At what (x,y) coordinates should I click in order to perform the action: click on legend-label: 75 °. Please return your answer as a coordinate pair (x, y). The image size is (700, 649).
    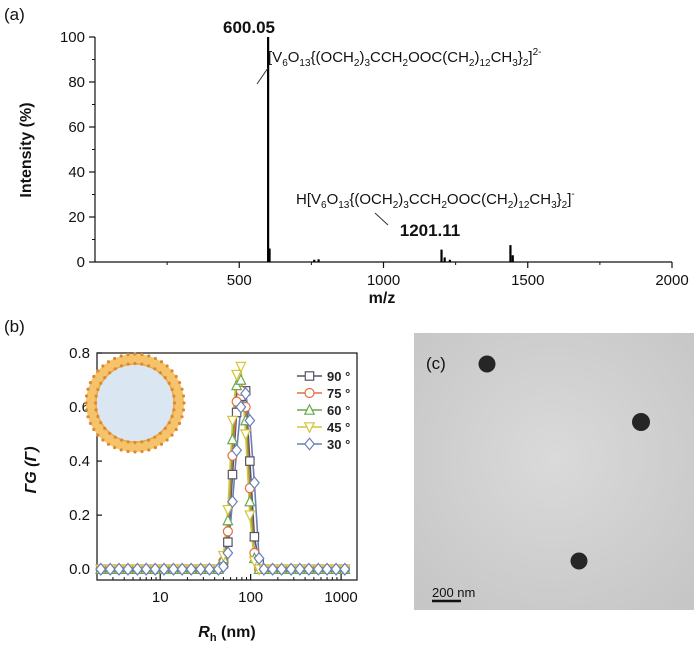
    Looking at the image, I should click on (338, 393).